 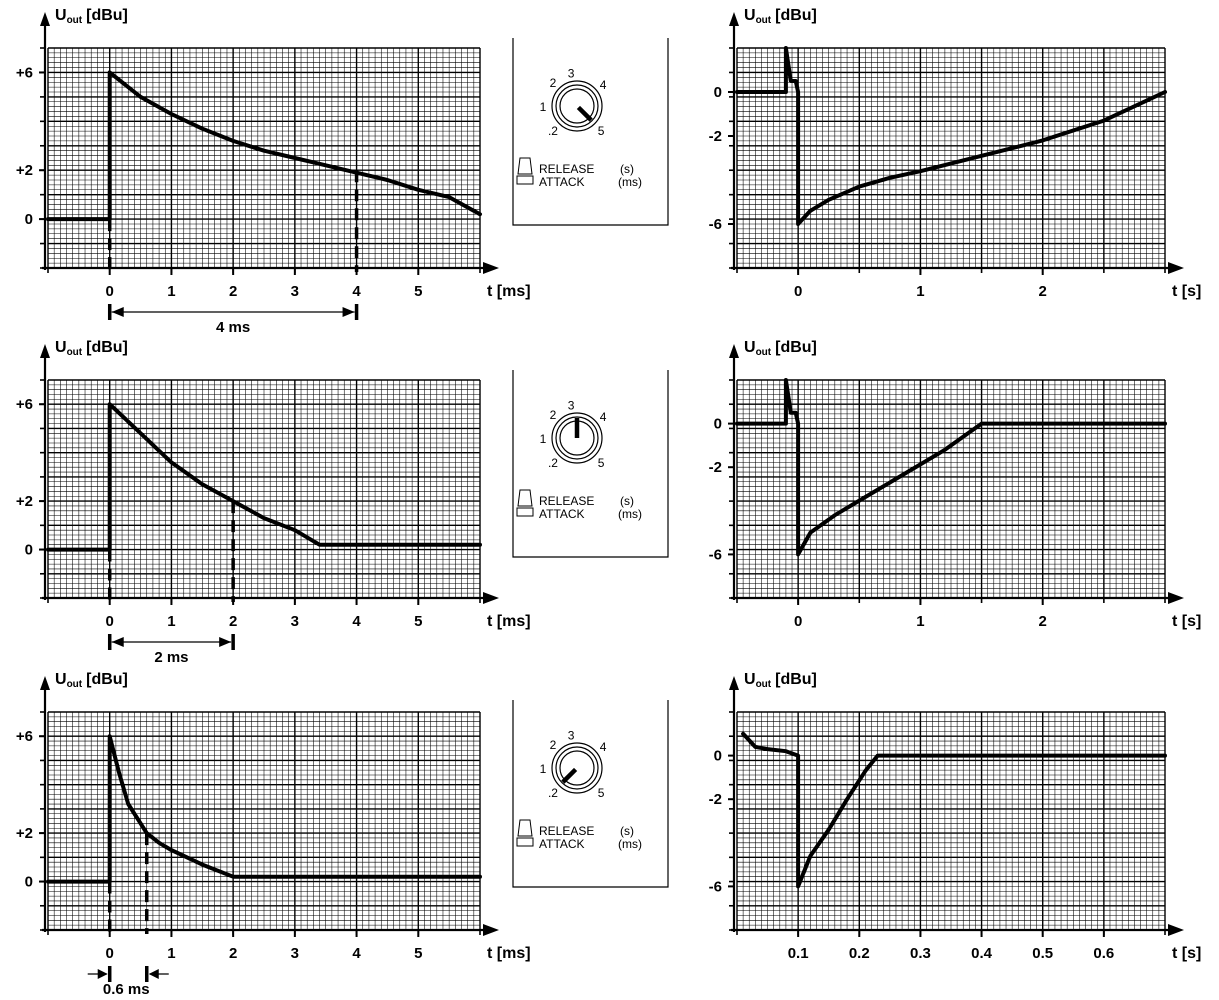 I want to click on chart-left-bottom: Uout [dBu] t [ms] 0 1 2 3 4 5 +6 +2 0 0.6 ms, so click(x=273, y=834).